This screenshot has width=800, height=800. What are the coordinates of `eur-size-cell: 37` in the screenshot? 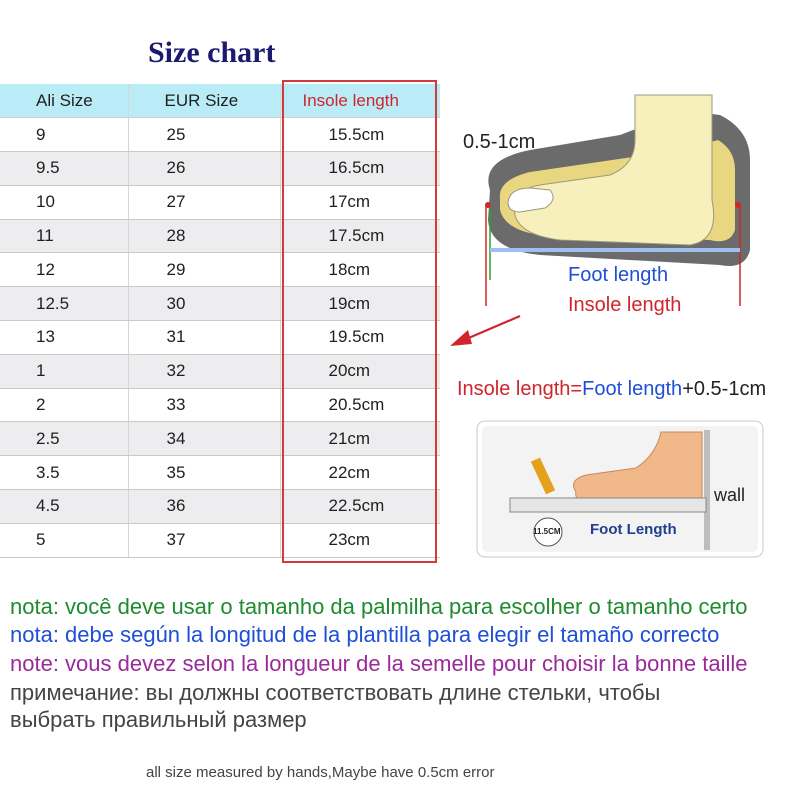 It's located at (204, 540).